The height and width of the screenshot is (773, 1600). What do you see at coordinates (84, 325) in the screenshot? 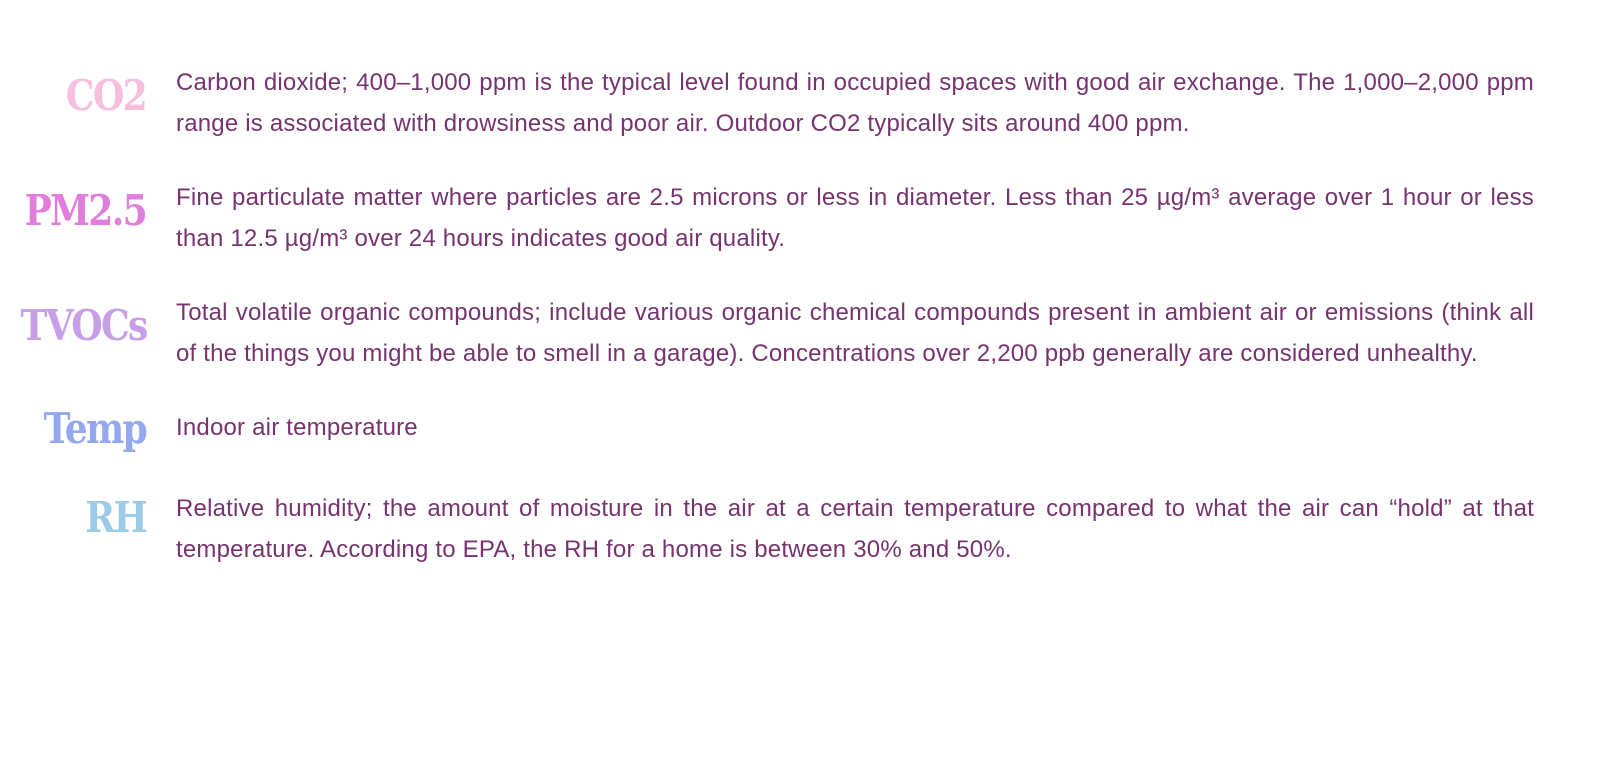
I see `term-tvocs: TVOCs` at bounding box center [84, 325].